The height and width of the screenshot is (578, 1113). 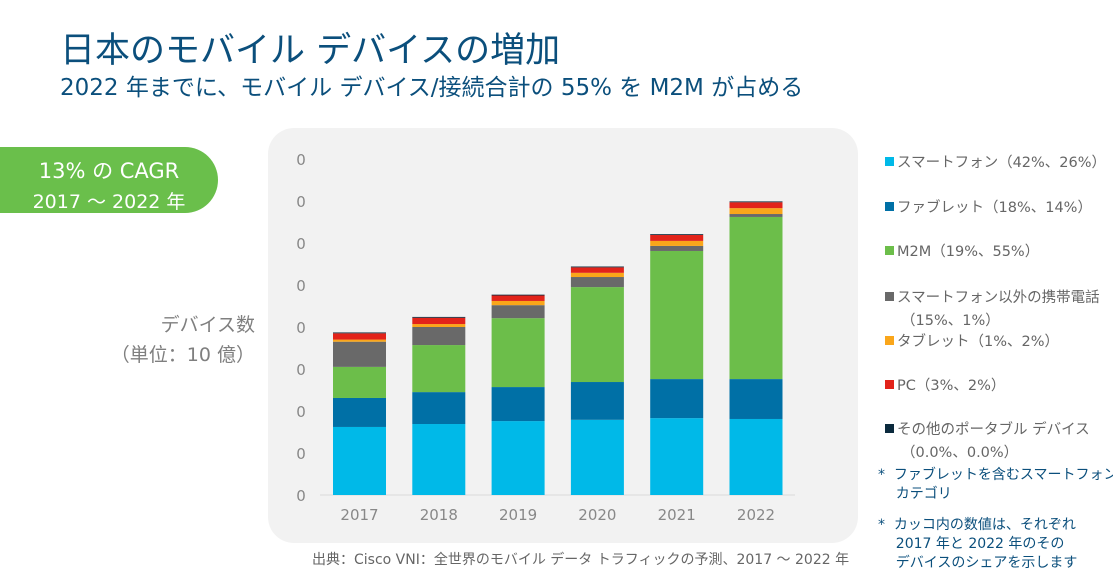 What do you see at coordinates (432, 88) in the screenshot?
I see `page-subtitle: 2022 年までに、モバイル デバイス/接続合計の 55% を M2M が占める` at bounding box center [432, 88].